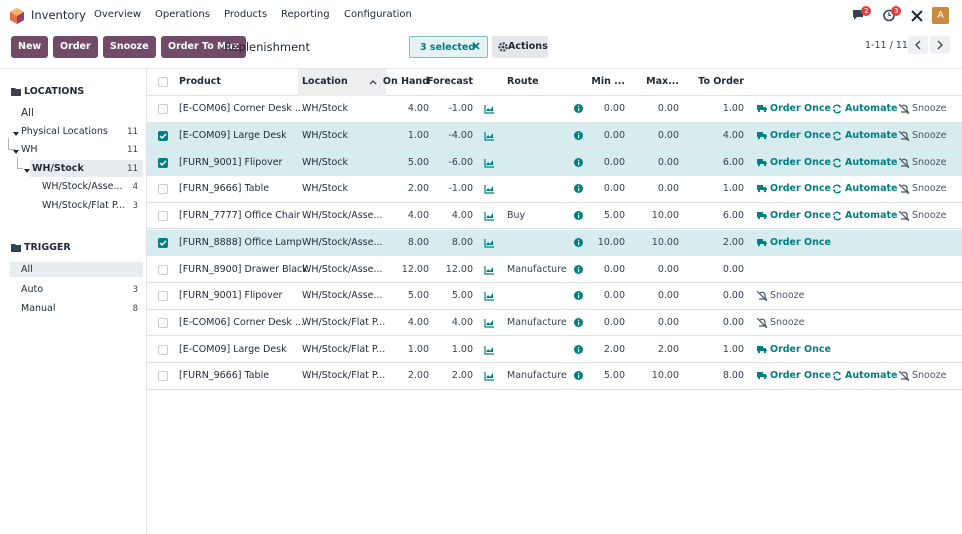 The image size is (962, 534). What do you see at coordinates (481, 68) in the screenshot?
I see `divider` at bounding box center [481, 68].